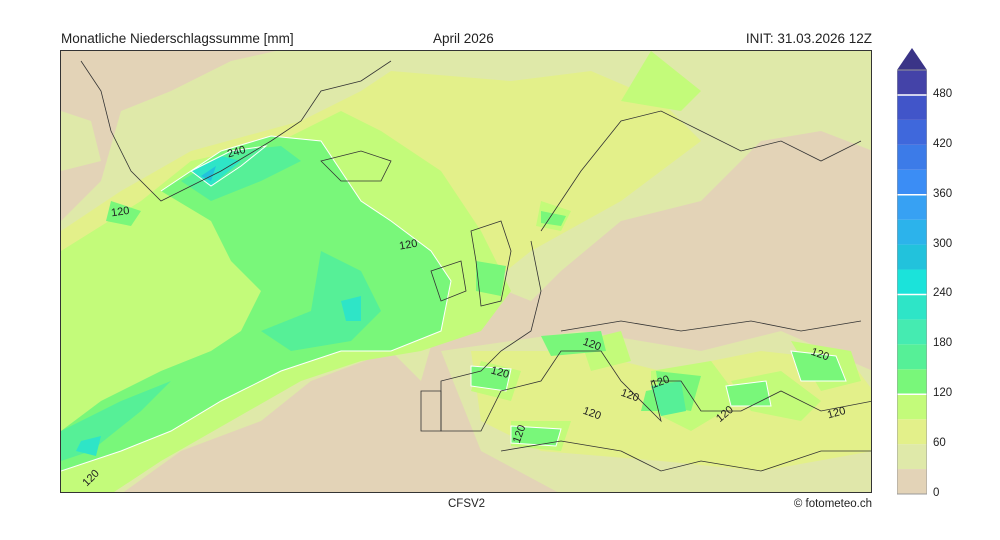 This screenshot has height=540, width=1000. I want to click on colorbar-tick-label: 60, so click(939, 443).